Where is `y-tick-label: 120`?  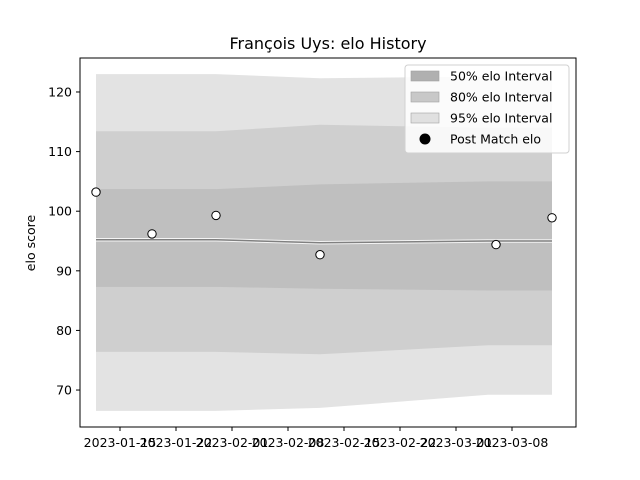 y-tick-label: 120 is located at coordinates (60, 91).